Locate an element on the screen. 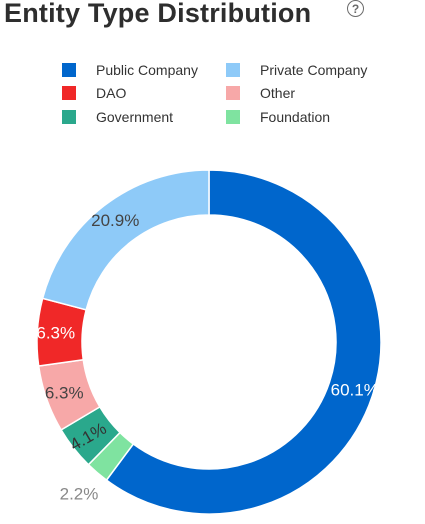  legend-label: DAO is located at coordinates (111, 93).